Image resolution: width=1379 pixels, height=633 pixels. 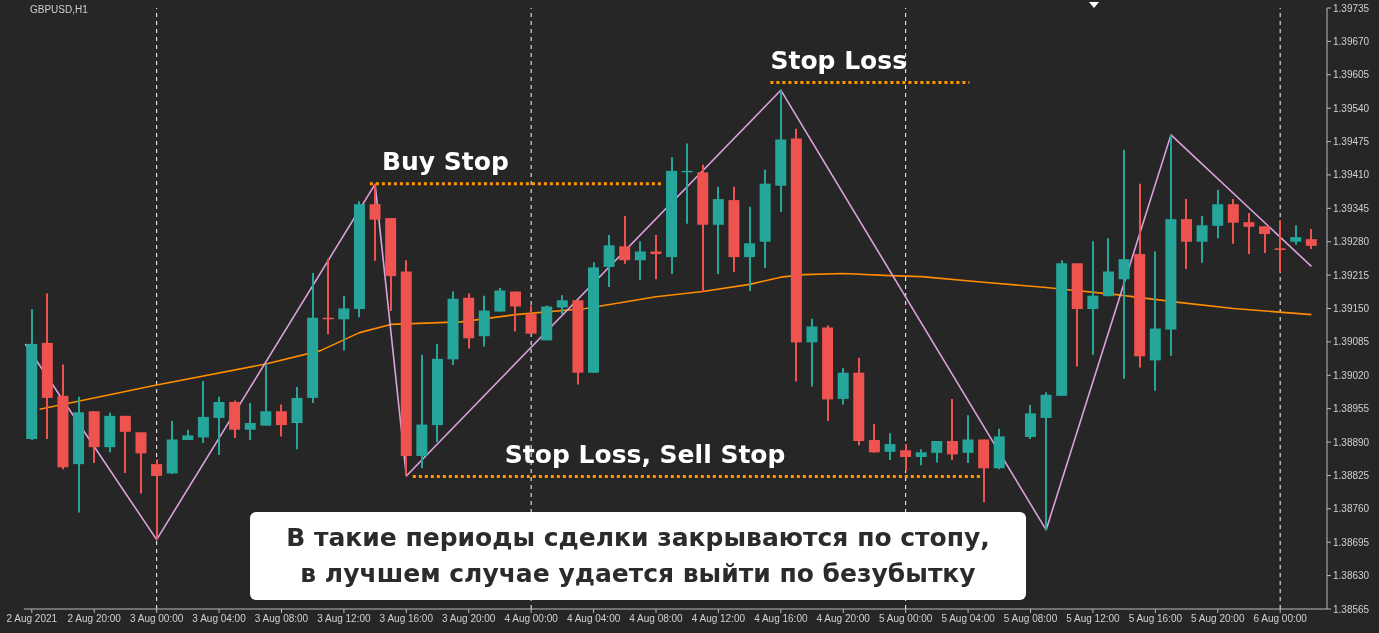 What do you see at coordinates (1351, 442) in the screenshot?
I see `y-tick-label: 1.38890` at bounding box center [1351, 442].